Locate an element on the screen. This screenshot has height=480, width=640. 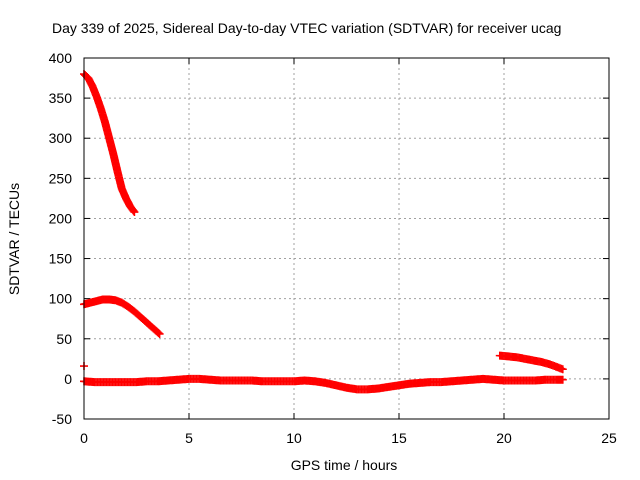
y-tick-label: 150 is located at coordinates (61, 259).